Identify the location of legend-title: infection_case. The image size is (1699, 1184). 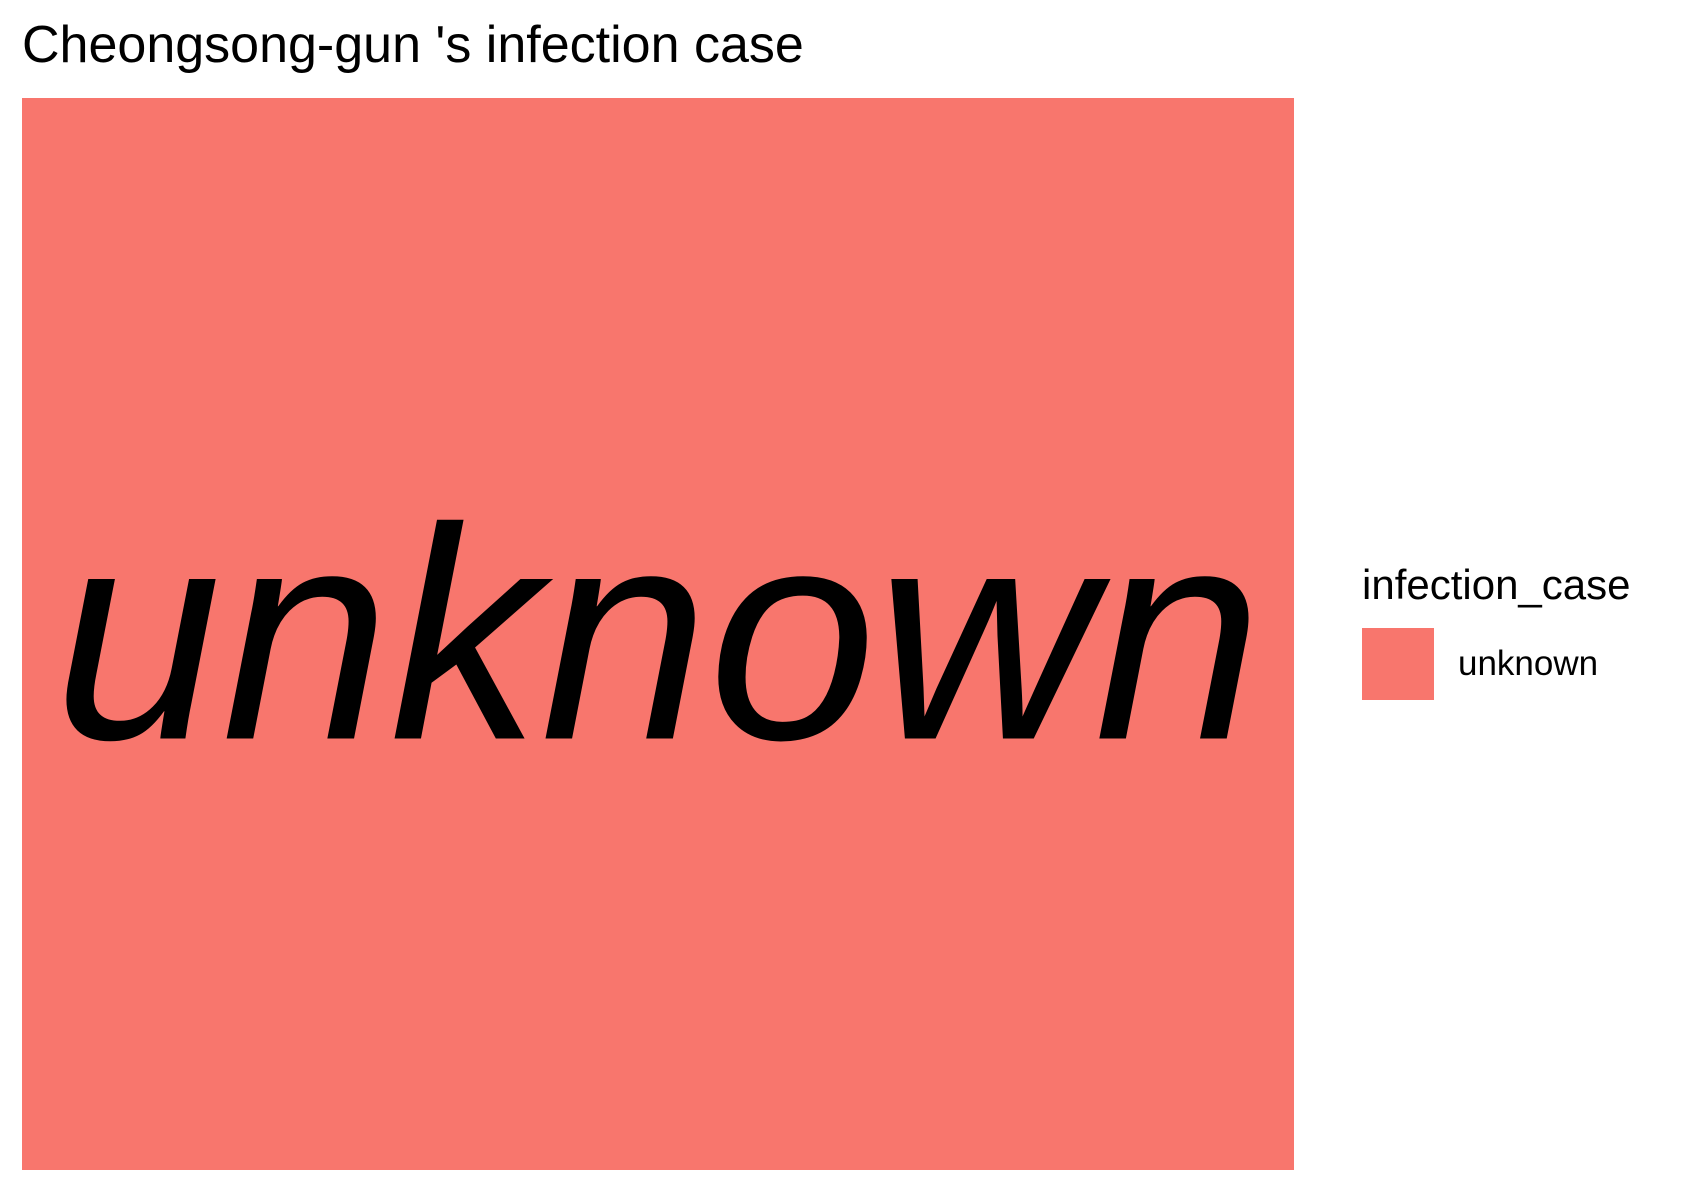
(1496, 584).